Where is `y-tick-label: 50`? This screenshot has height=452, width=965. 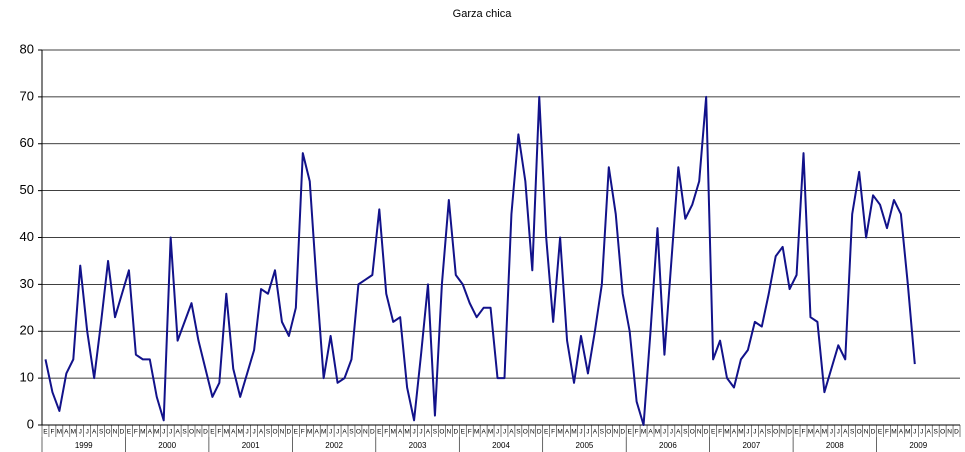 y-tick-label: 50 is located at coordinates (27, 189).